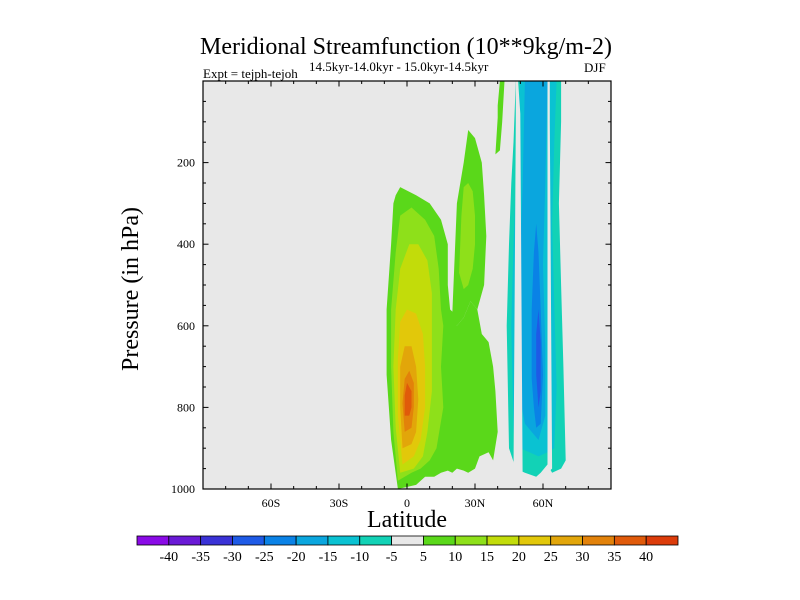 This screenshot has width=800, height=600. Describe the element at coordinates (186, 407) in the screenshot. I see `y-tick-label: 800` at that location.